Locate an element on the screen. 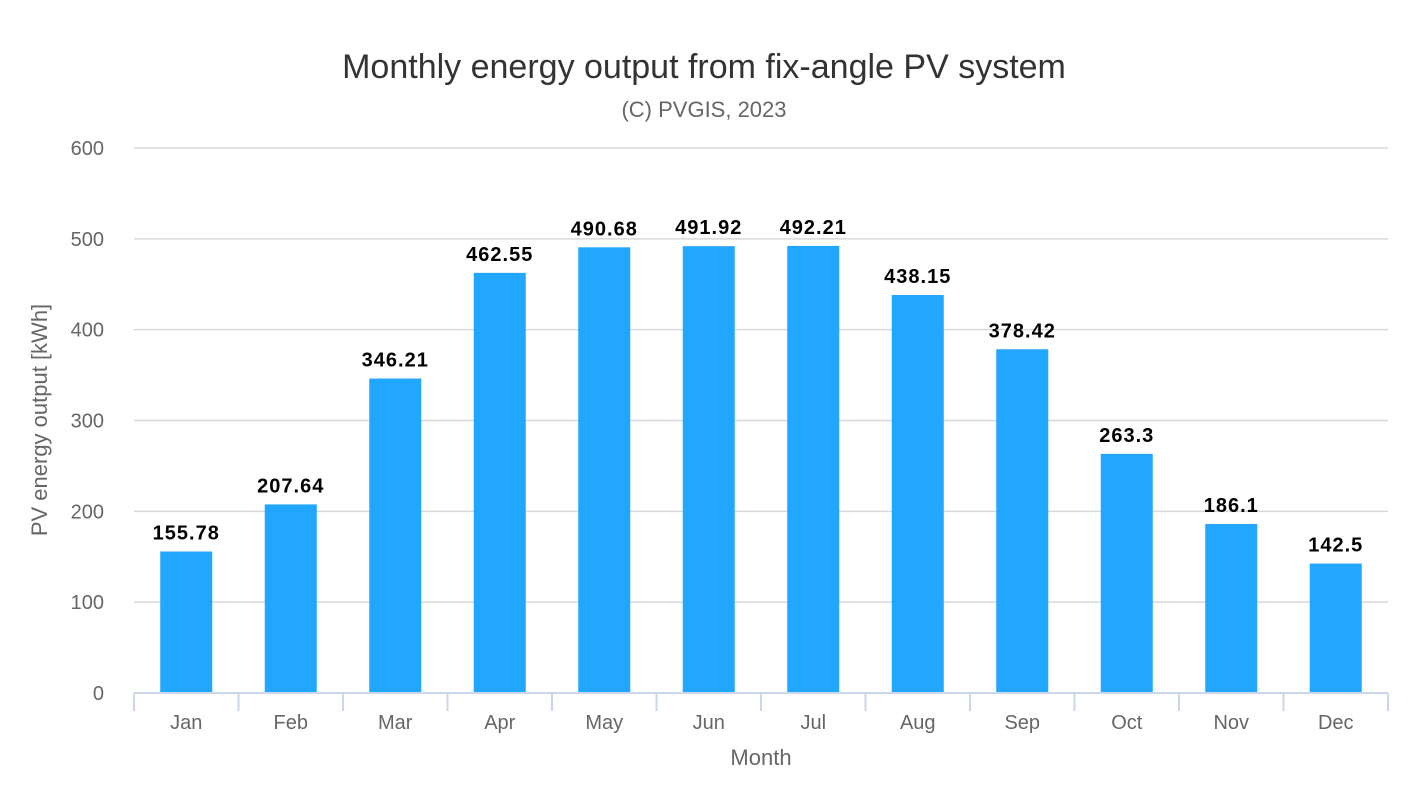  y-tick-label: 0 is located at coordinates (98, 694).